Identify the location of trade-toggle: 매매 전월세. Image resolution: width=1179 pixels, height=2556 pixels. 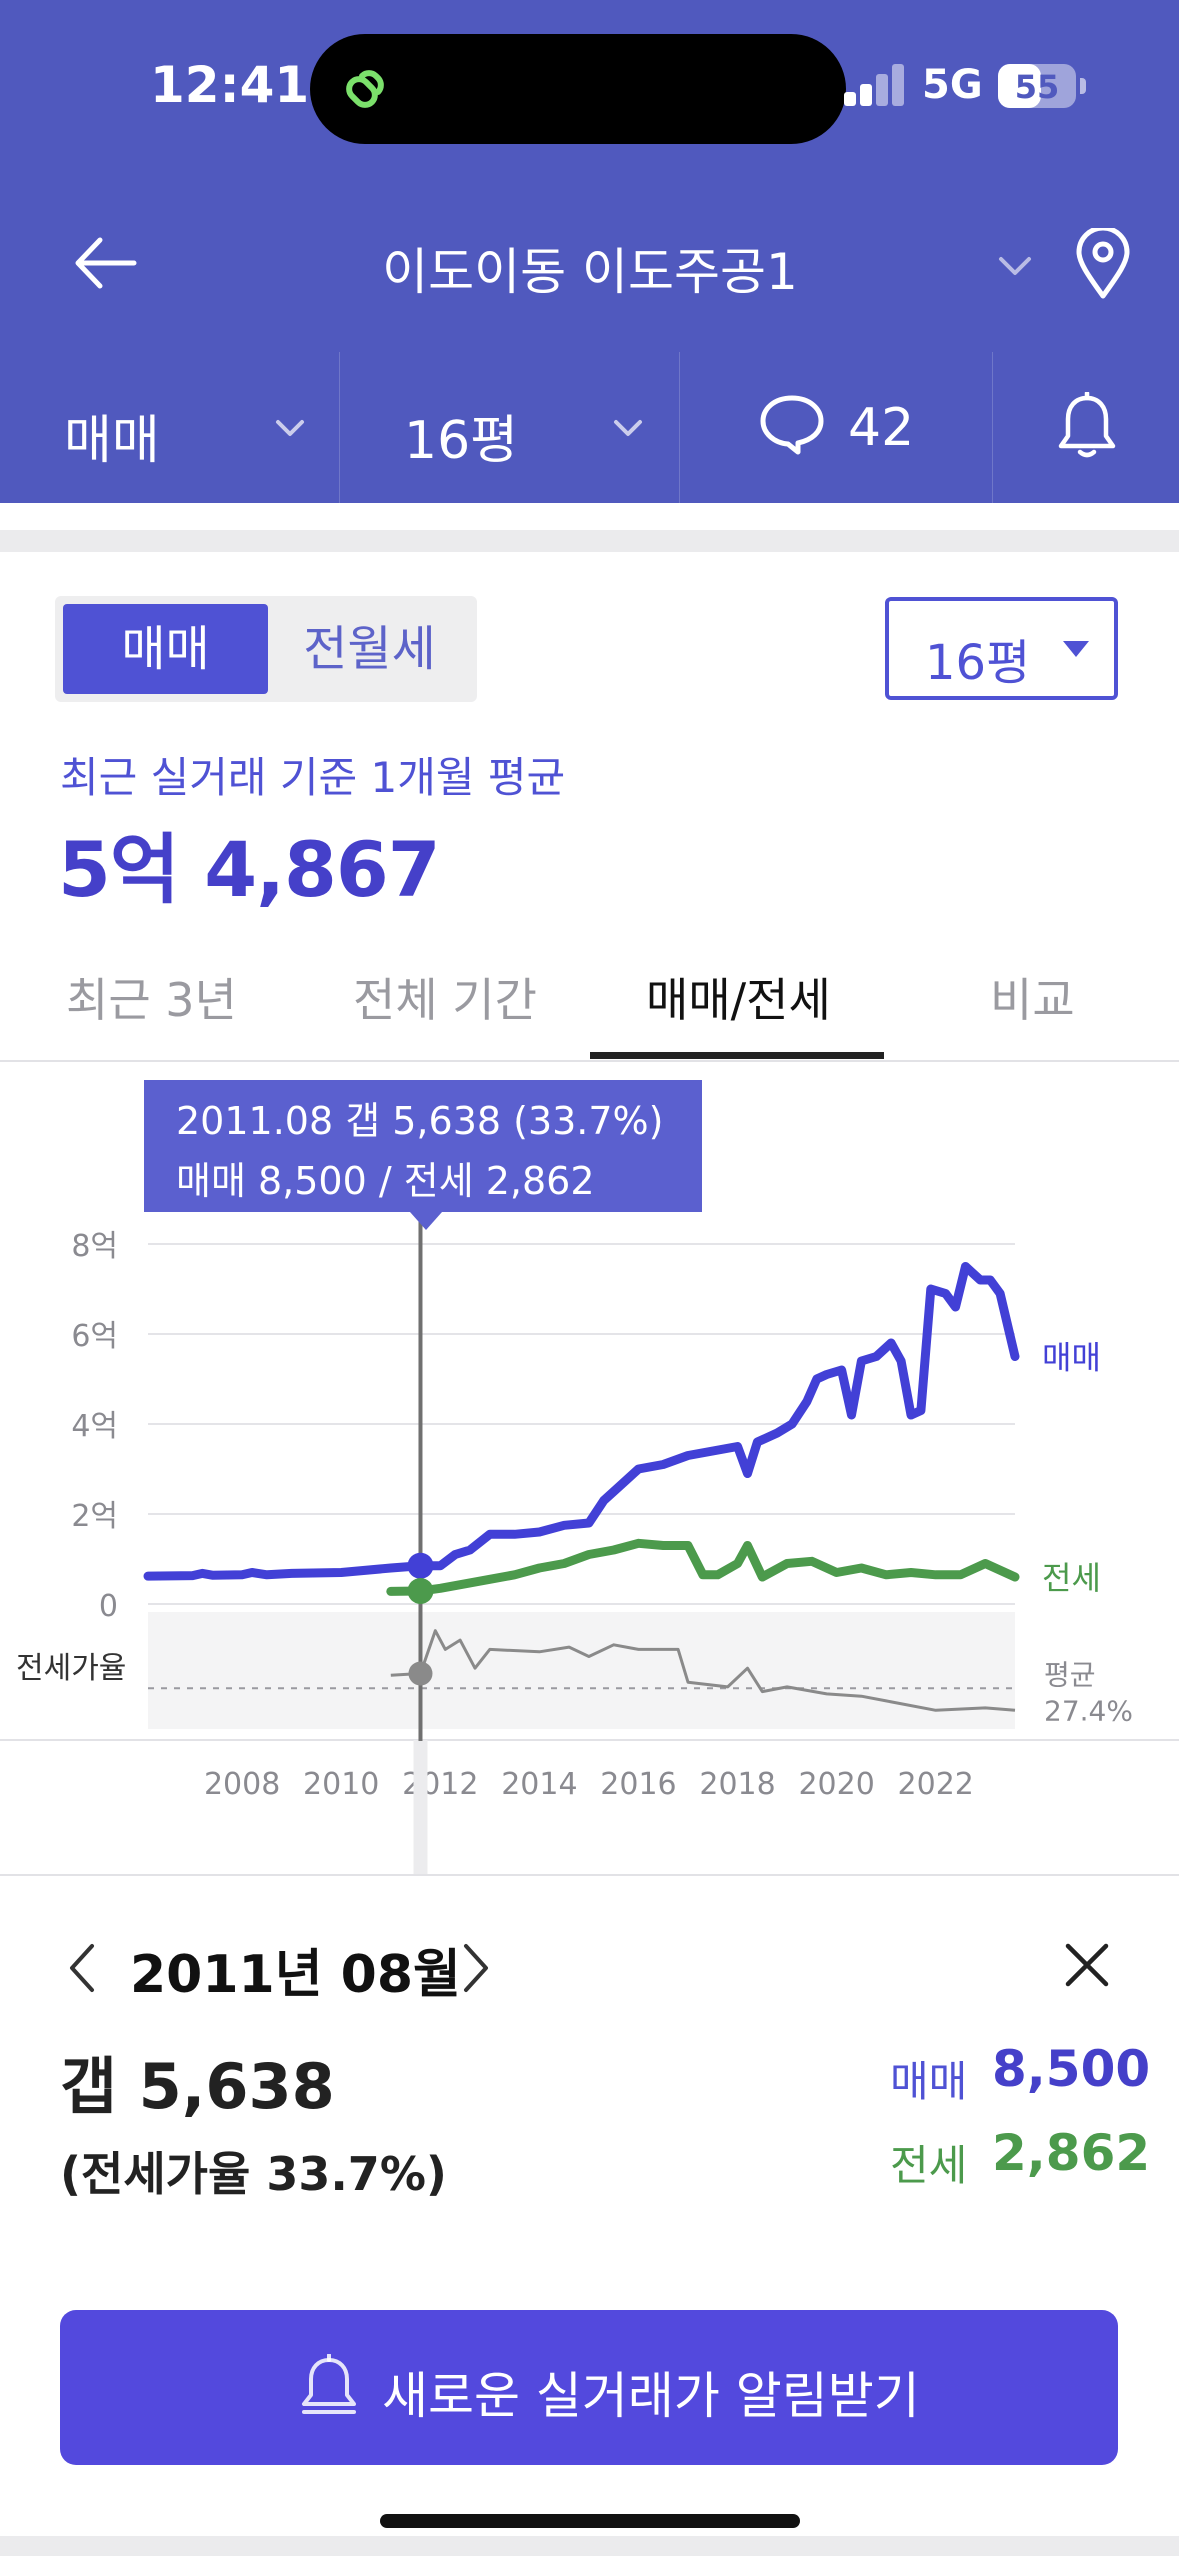
(266, 649).